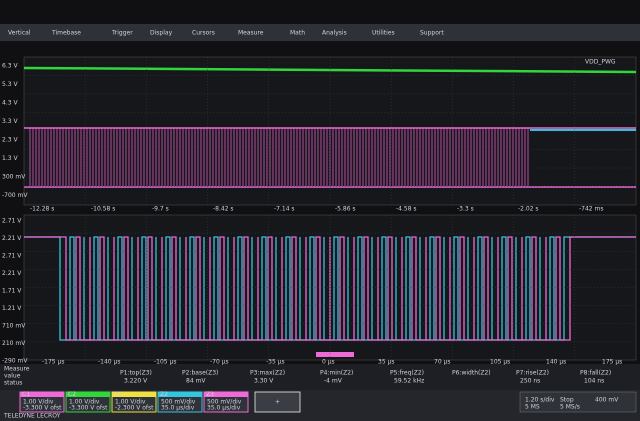 This screenshot has width=640, height=421. I want to click on x-label: 175 µs, so click(612, 362).